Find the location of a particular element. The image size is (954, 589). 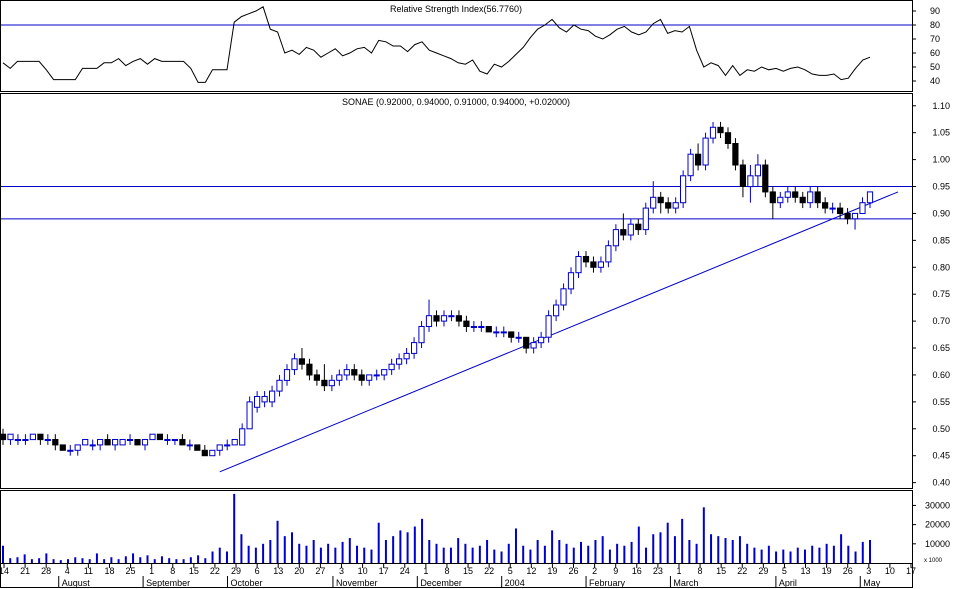

date-tick-label: 9 is located at coordinates (615, 571).